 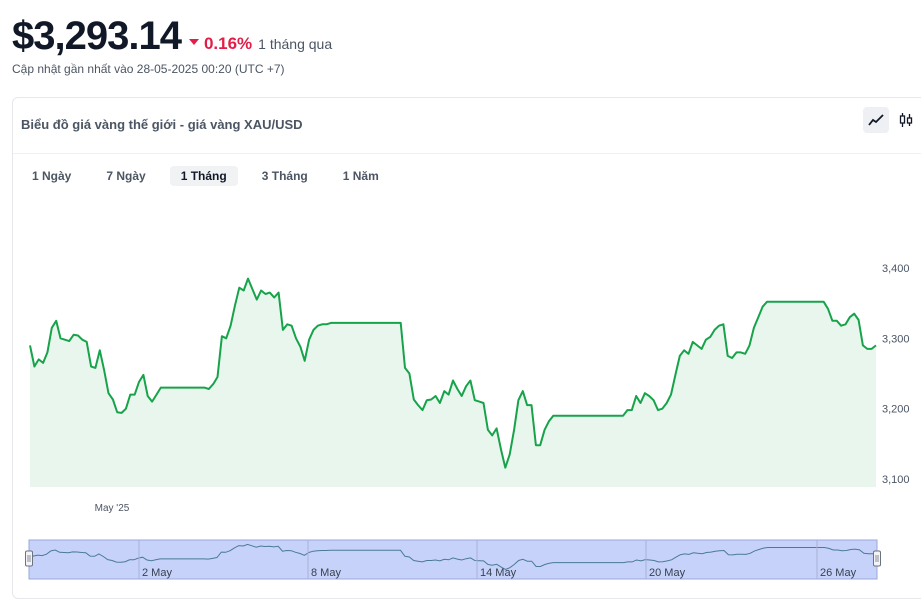 I want to click on navigator-line, so click(x=453, y=557).